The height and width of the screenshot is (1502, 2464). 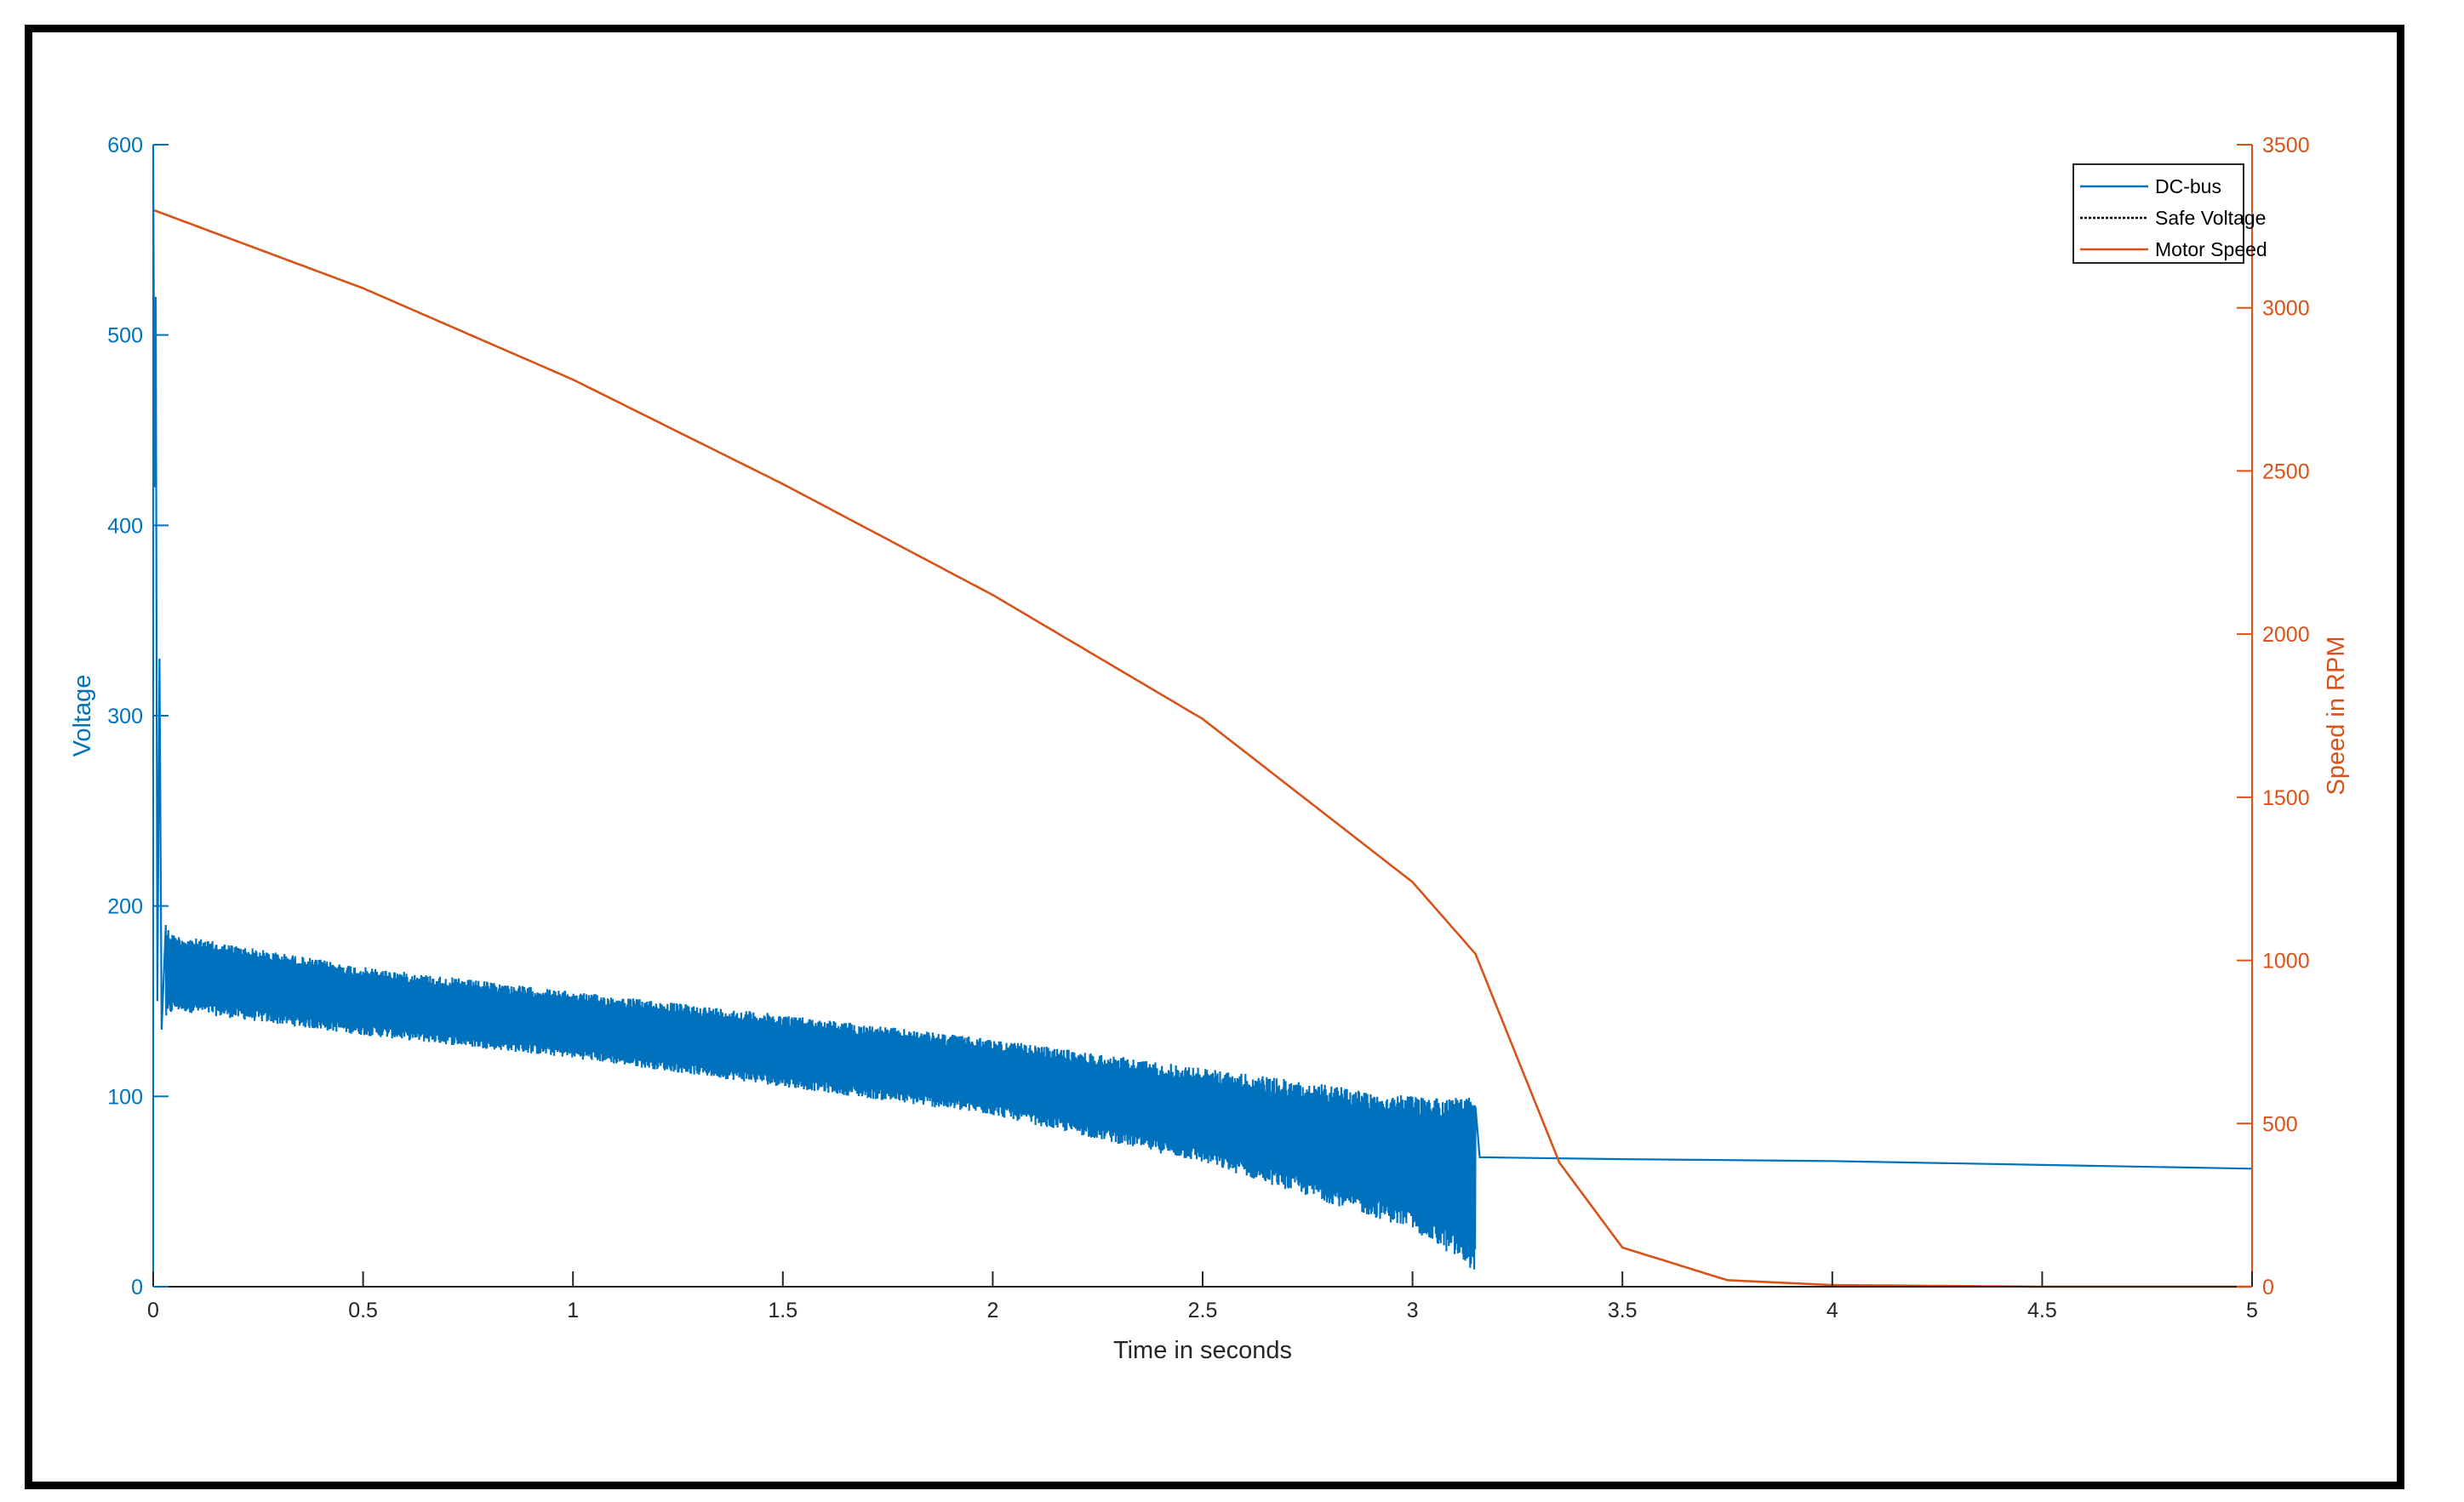 I want to click on y-right-tick-label: 500, so click(x=2280, y=1124).